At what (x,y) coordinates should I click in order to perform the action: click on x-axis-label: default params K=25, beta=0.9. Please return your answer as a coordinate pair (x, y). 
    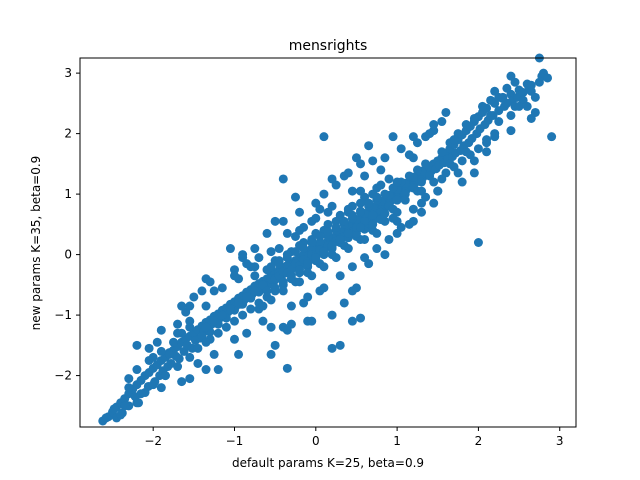
    Looking at the image, I should click on (328, 463).